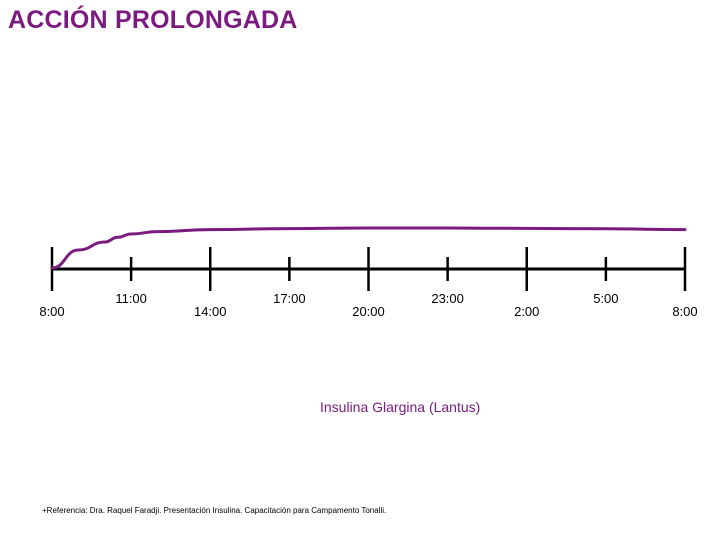  I want to click on x-tick-label: 23:00, so click(447, 298).